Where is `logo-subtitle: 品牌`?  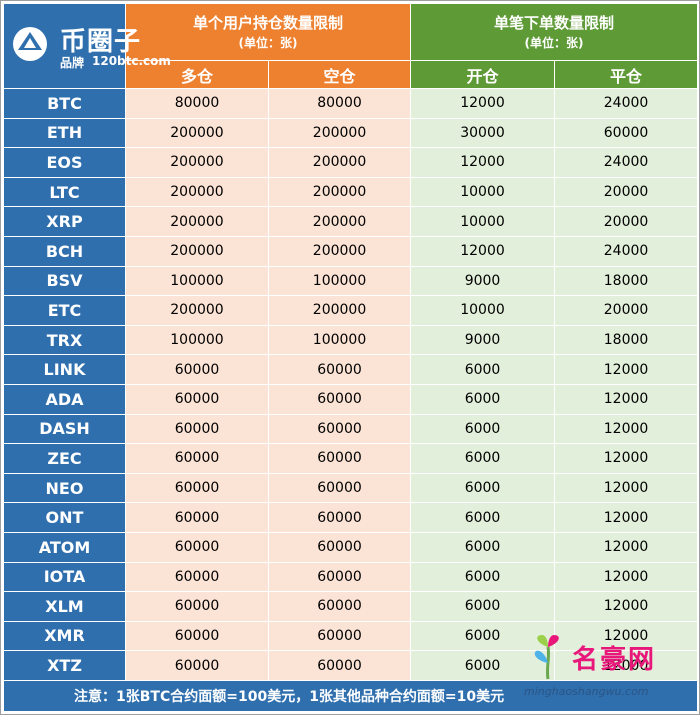
logo-subtitle: 品牌 is located at coordinates (72, 63).